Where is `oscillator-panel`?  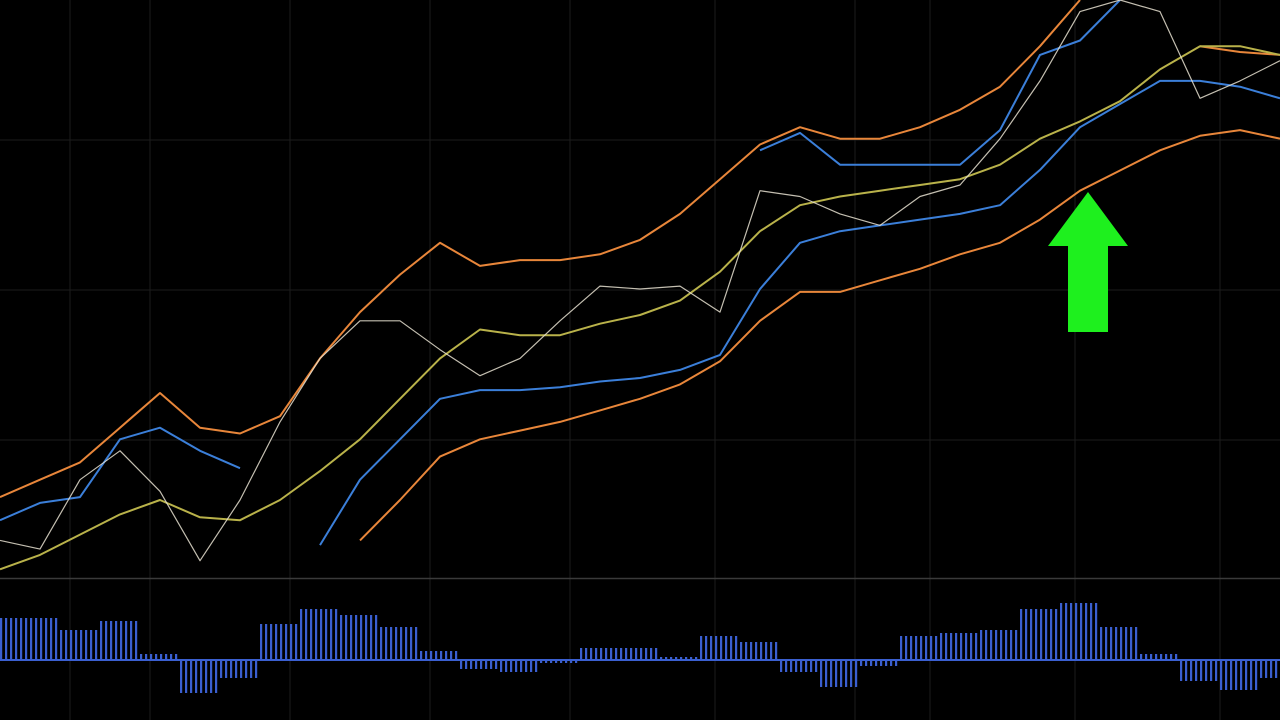
oscillator-panel is located at coordinates (640, 648).